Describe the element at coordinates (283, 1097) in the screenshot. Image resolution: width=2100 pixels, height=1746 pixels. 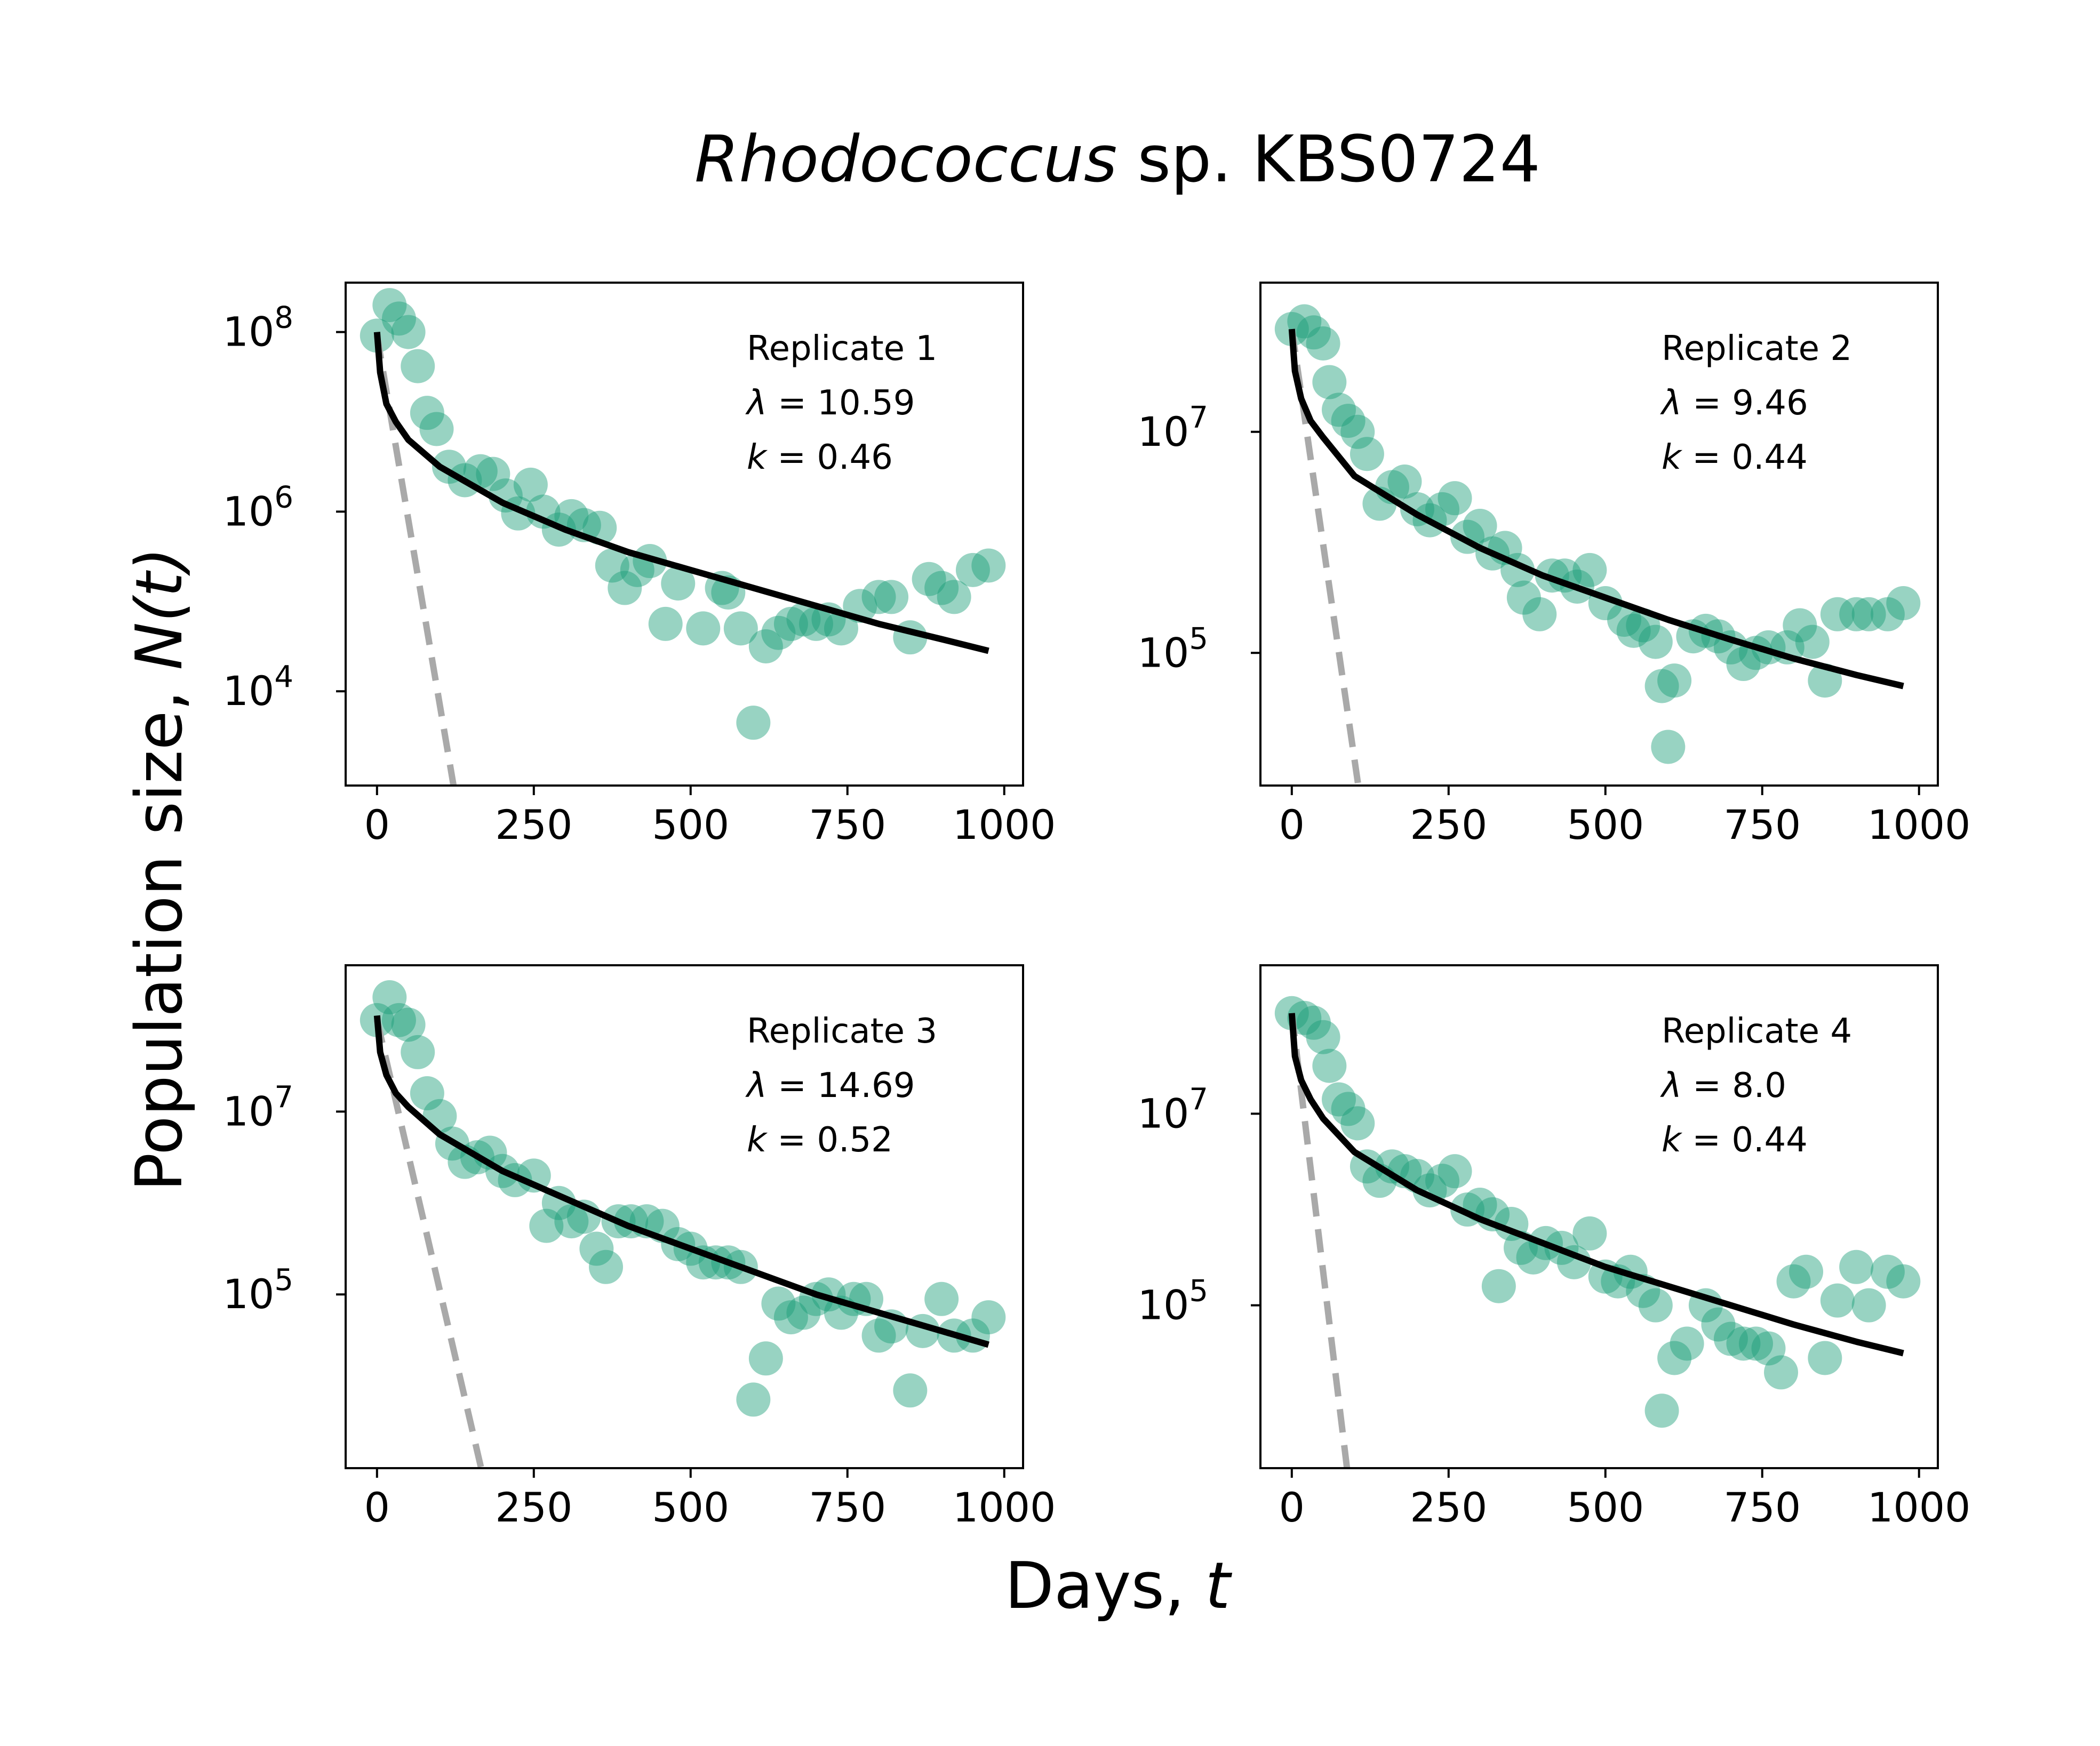
I see `y-tick-exponent: 7` at that location.